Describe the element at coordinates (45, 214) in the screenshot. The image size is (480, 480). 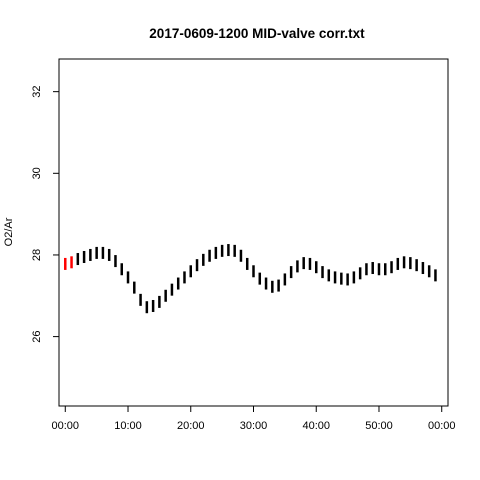
I see `y-axis: 26 28 30 32` at that location.